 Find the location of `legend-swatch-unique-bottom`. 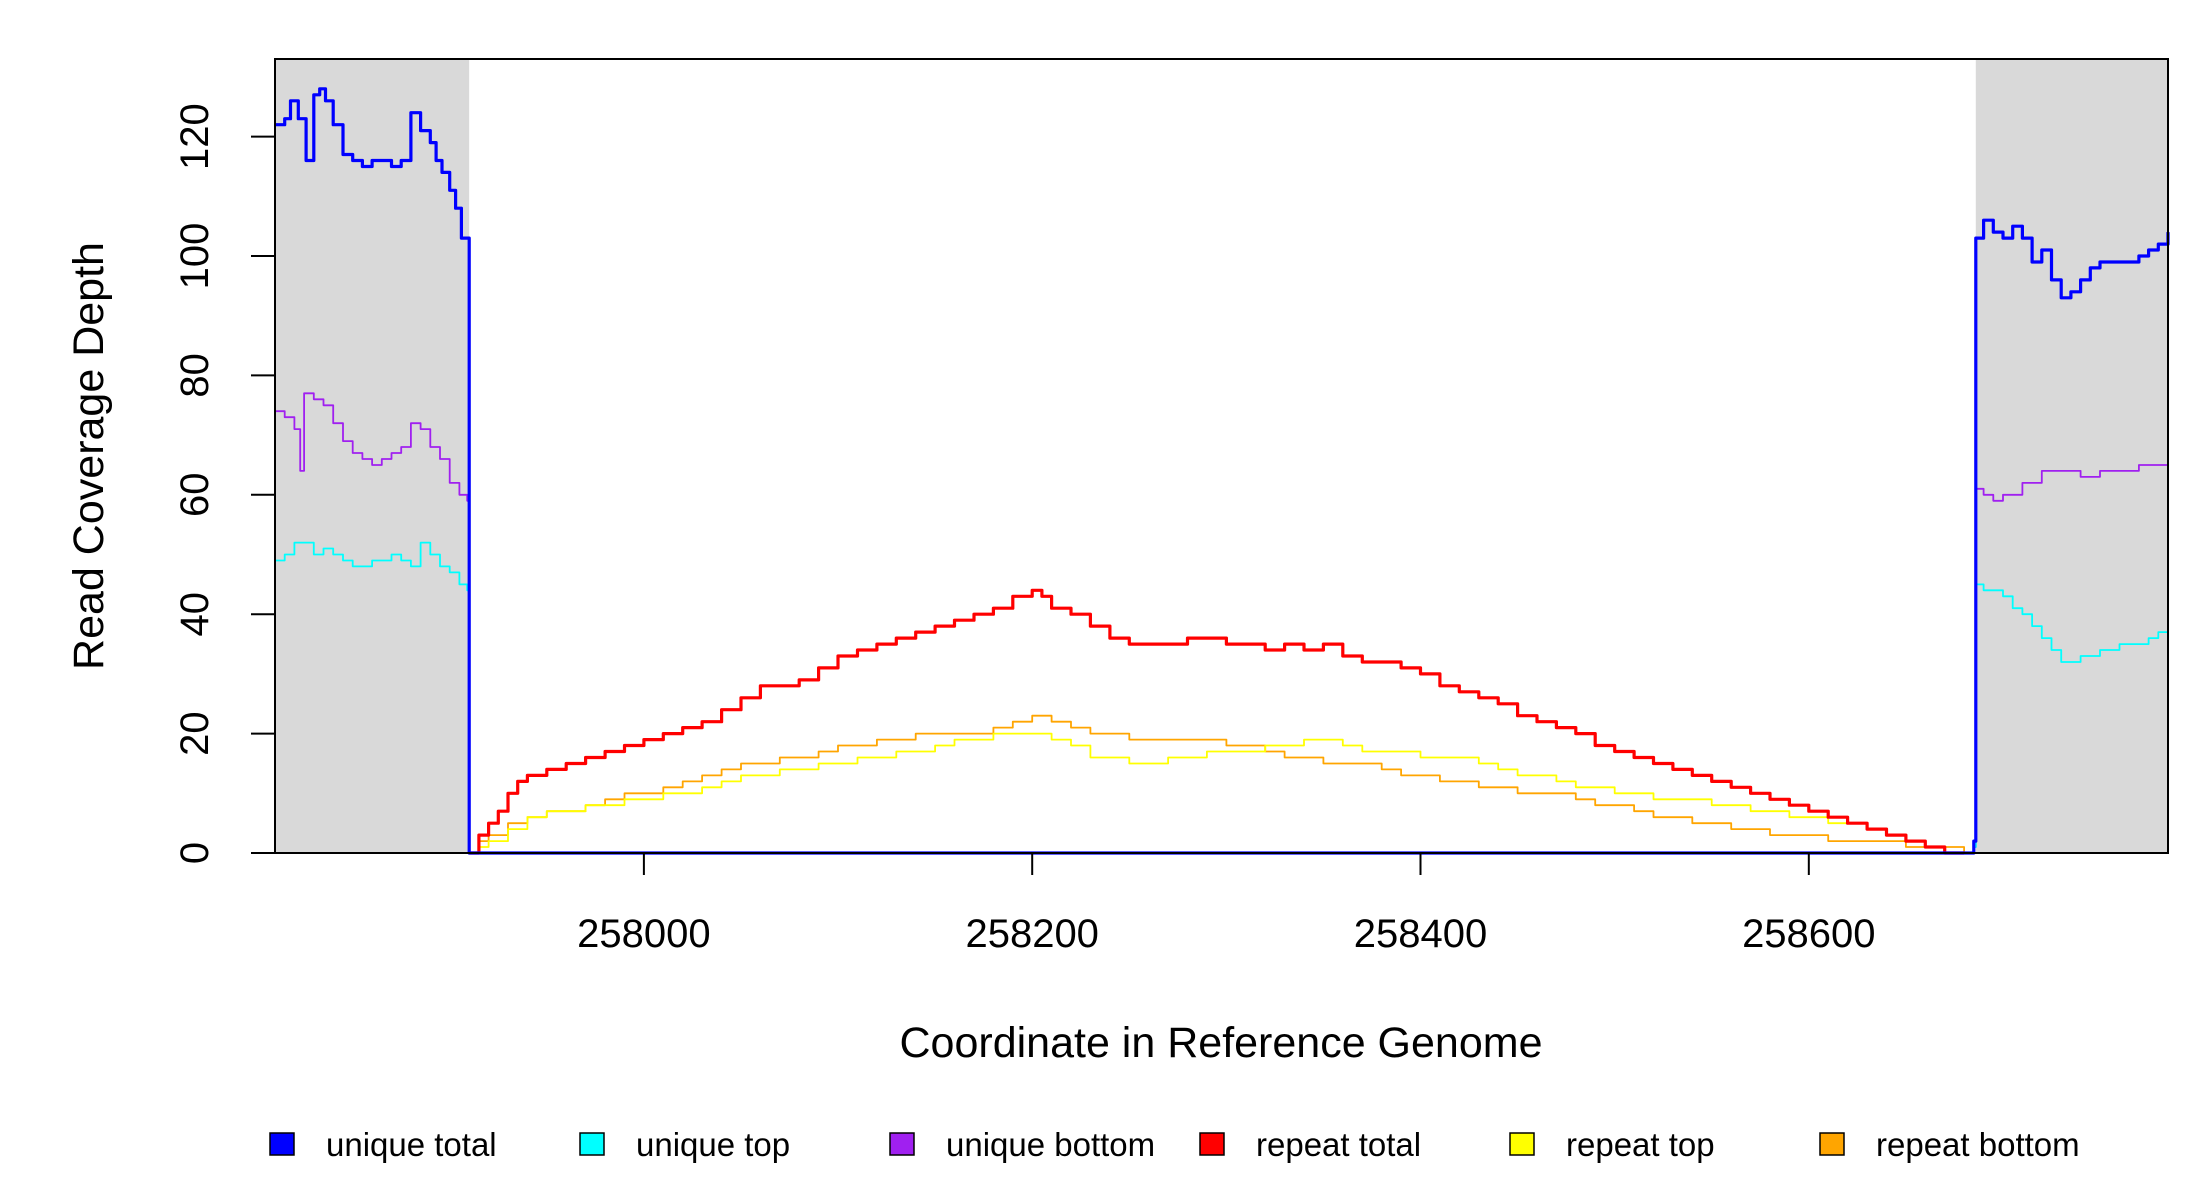

legend-swatch-unique-bottom is located at coordinates (902, 1144).